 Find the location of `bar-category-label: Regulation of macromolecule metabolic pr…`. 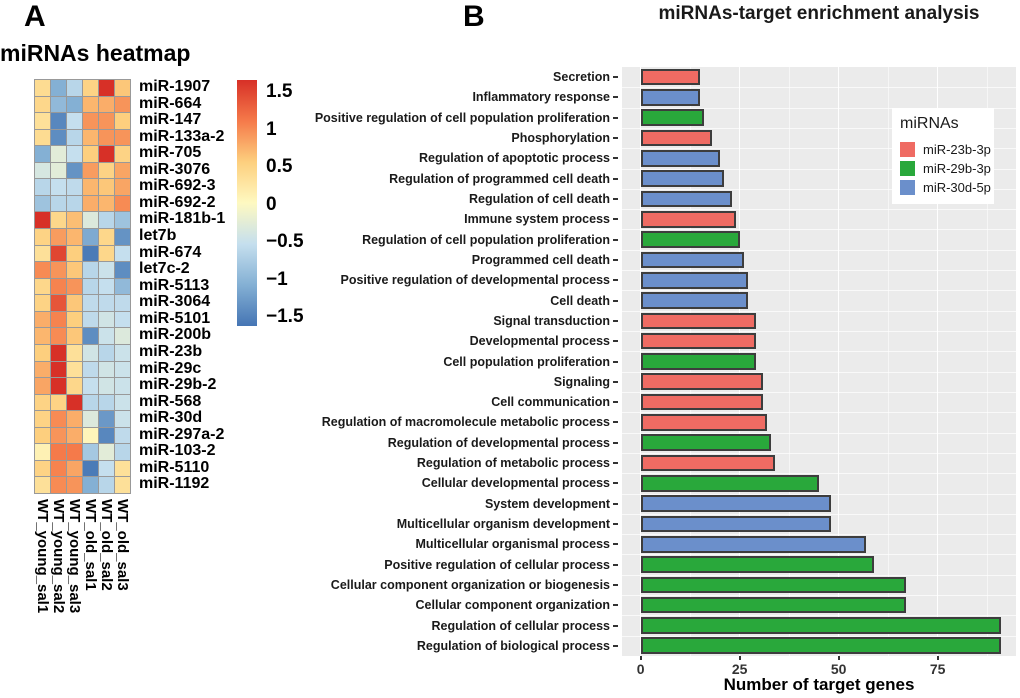

bar-category-label: Regulation of macromolecule metabolic pr… is located at coordinates (465, 422).